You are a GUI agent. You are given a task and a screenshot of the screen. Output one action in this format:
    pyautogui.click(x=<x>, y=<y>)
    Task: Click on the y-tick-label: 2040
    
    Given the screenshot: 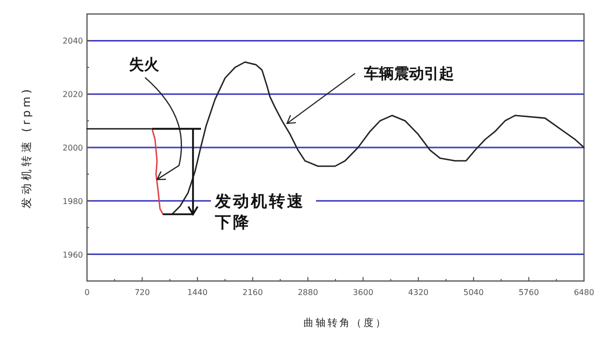 What is the action you would take?
    pyautogui.click(x=72, y=41)
    